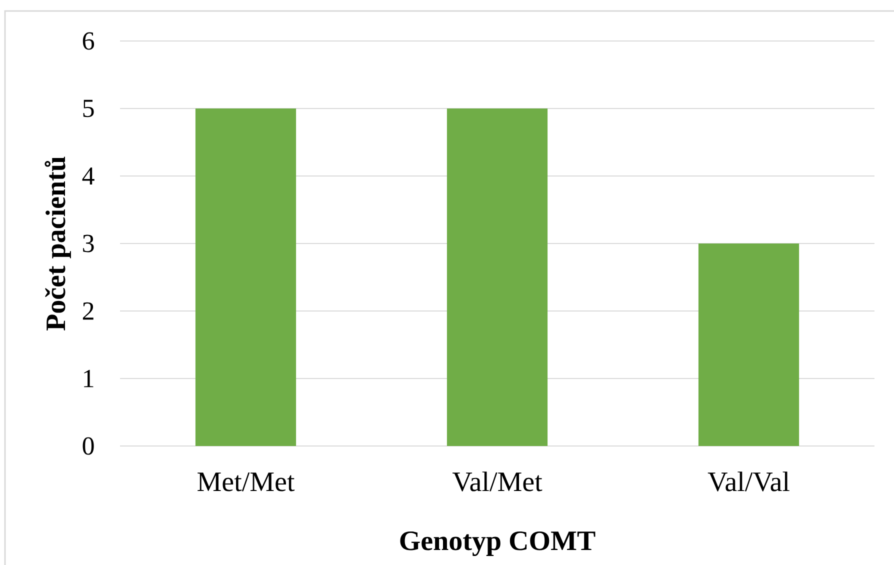 The width and height of the screenshot is (894, 565). Describe the element at coordinates (88, 446) in the screenshot. I see `y-tick-label: 0` at that location.